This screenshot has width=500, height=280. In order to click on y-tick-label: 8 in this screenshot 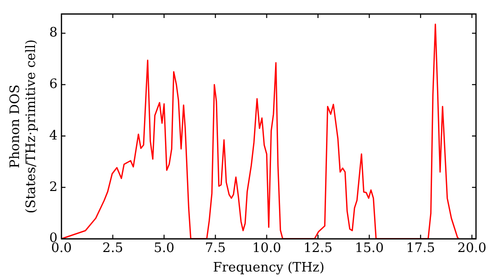, I will do `click(53, 33)`.